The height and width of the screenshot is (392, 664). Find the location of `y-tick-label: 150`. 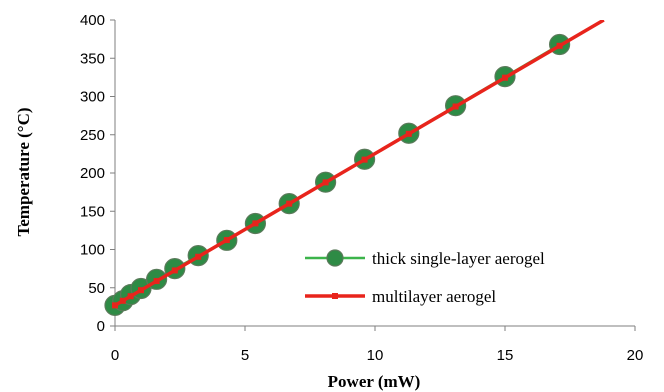

y-tick-label: 150 is located at coordinates (92, 211).